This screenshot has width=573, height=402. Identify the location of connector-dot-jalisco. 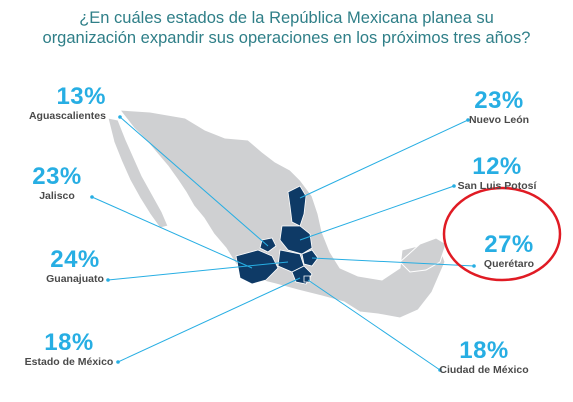
(92, 197).